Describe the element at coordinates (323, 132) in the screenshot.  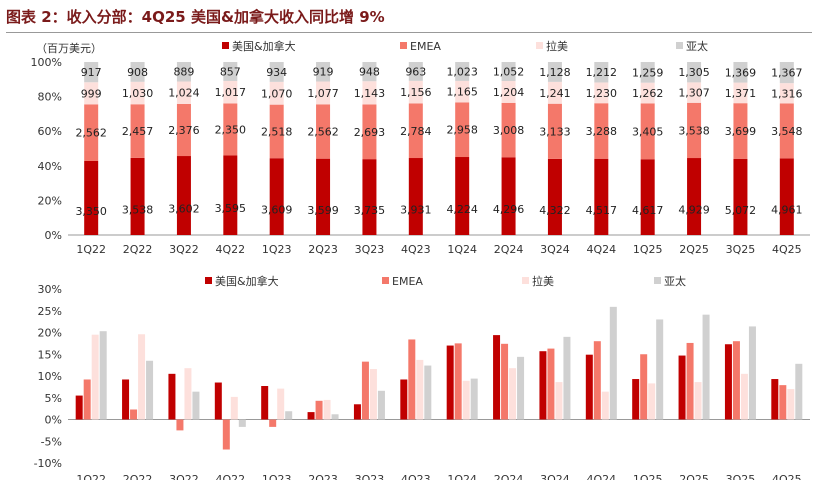
I see `data-label: 2,562` at that location.